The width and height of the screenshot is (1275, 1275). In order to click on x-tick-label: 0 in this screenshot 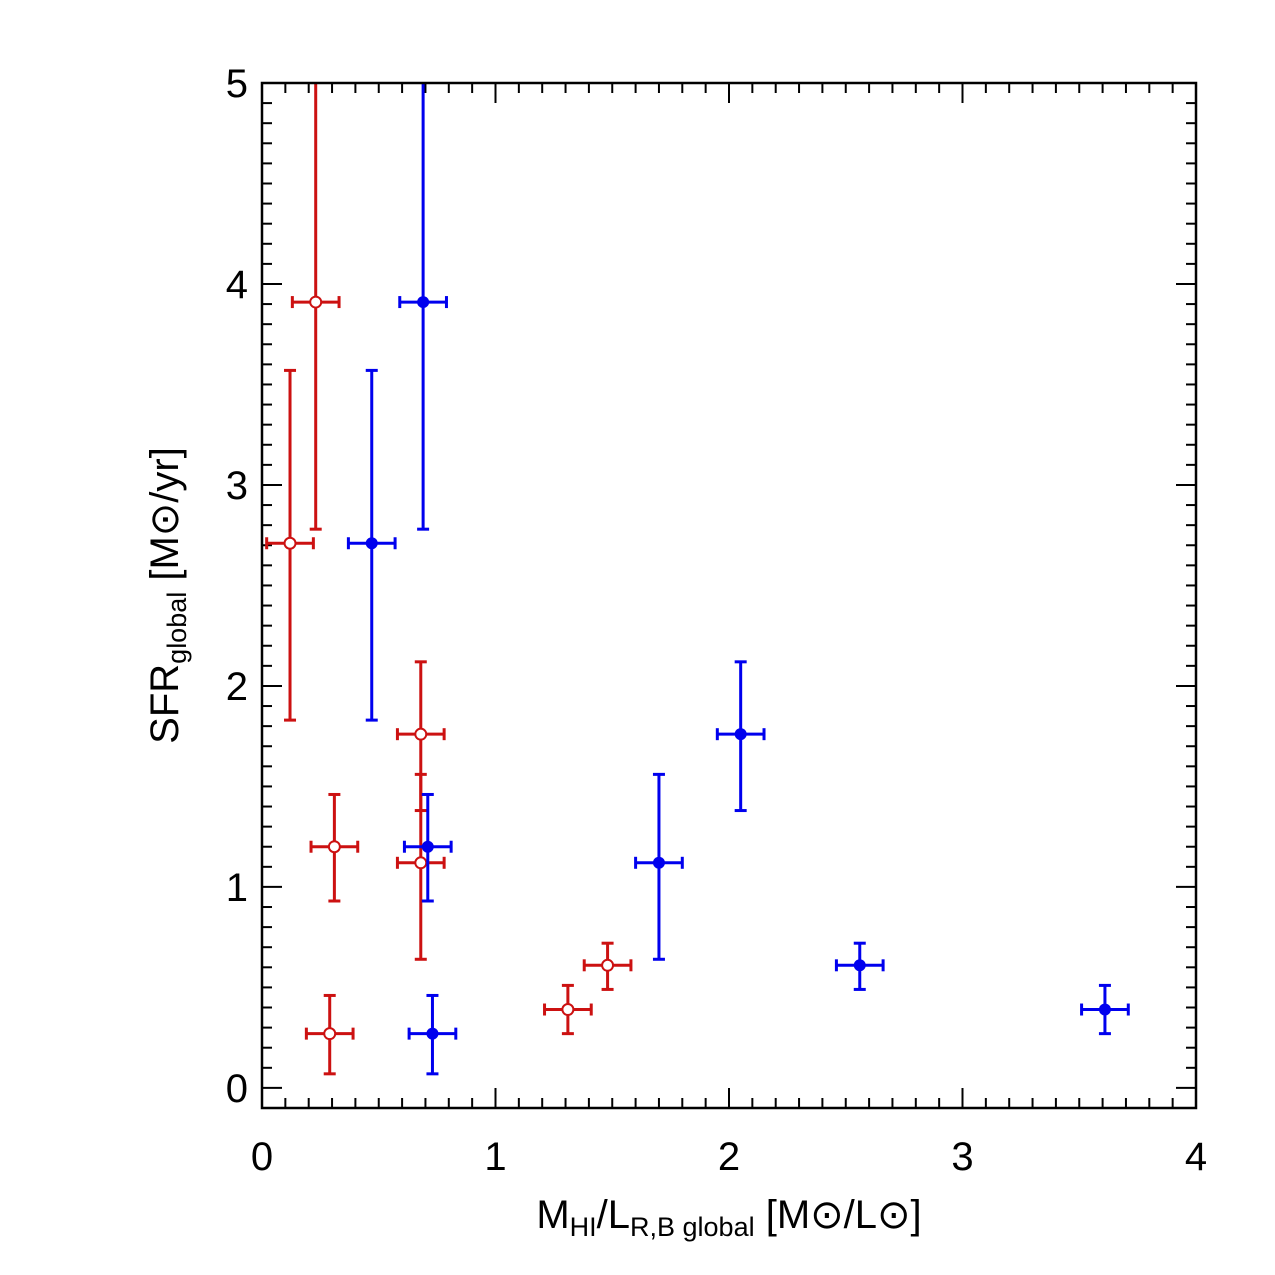, I will do `click(262, 1157)`.